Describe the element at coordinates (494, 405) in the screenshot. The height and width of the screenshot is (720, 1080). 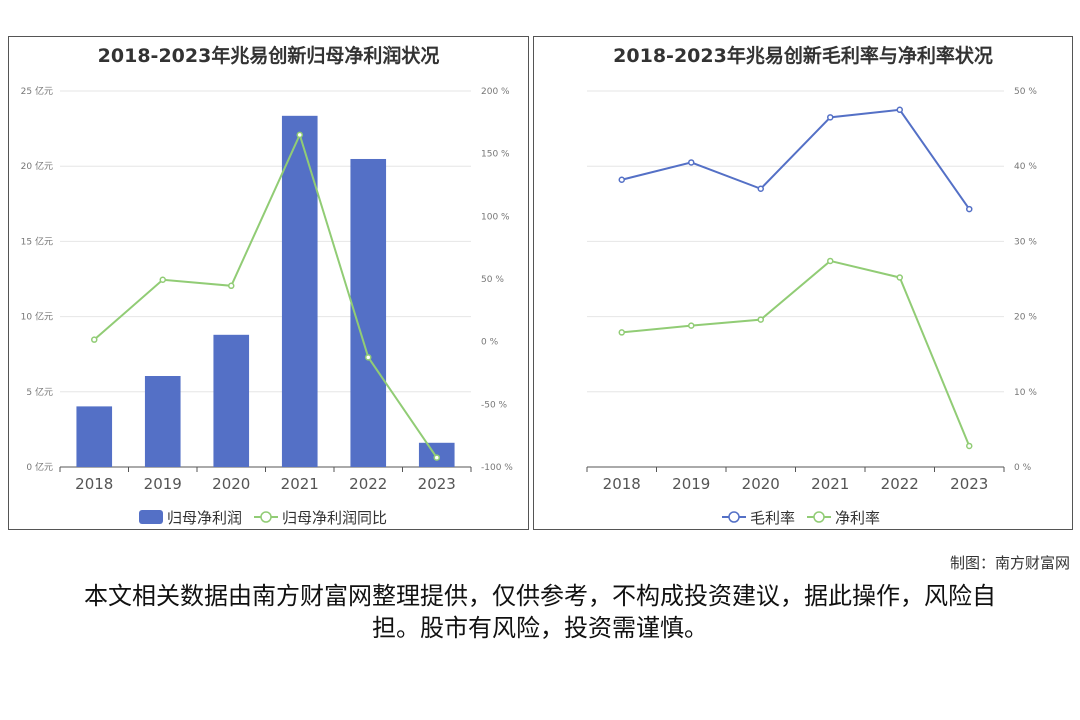
I see `y-right-tick: -50 %` at that location.